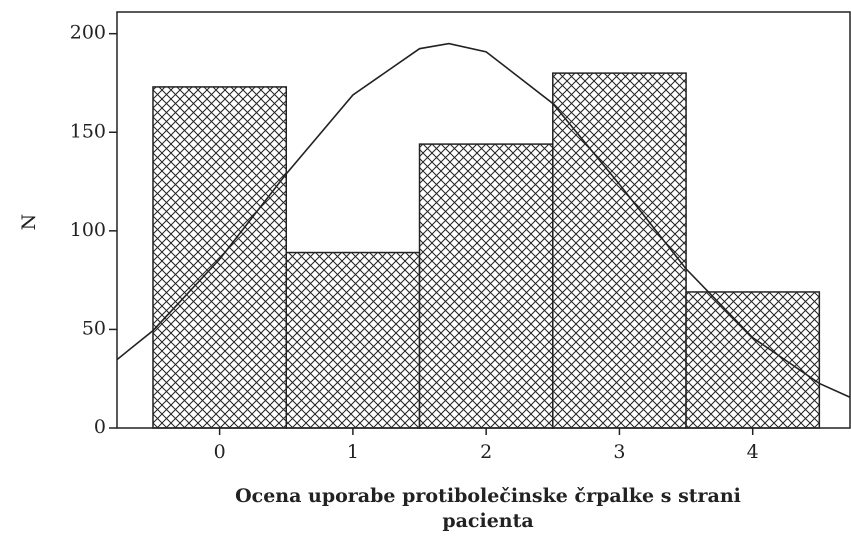  What do you see at coordinates (100, 427) in the screenshot?
I see `y-tick-label: 0` at bounding box center [100, 427].